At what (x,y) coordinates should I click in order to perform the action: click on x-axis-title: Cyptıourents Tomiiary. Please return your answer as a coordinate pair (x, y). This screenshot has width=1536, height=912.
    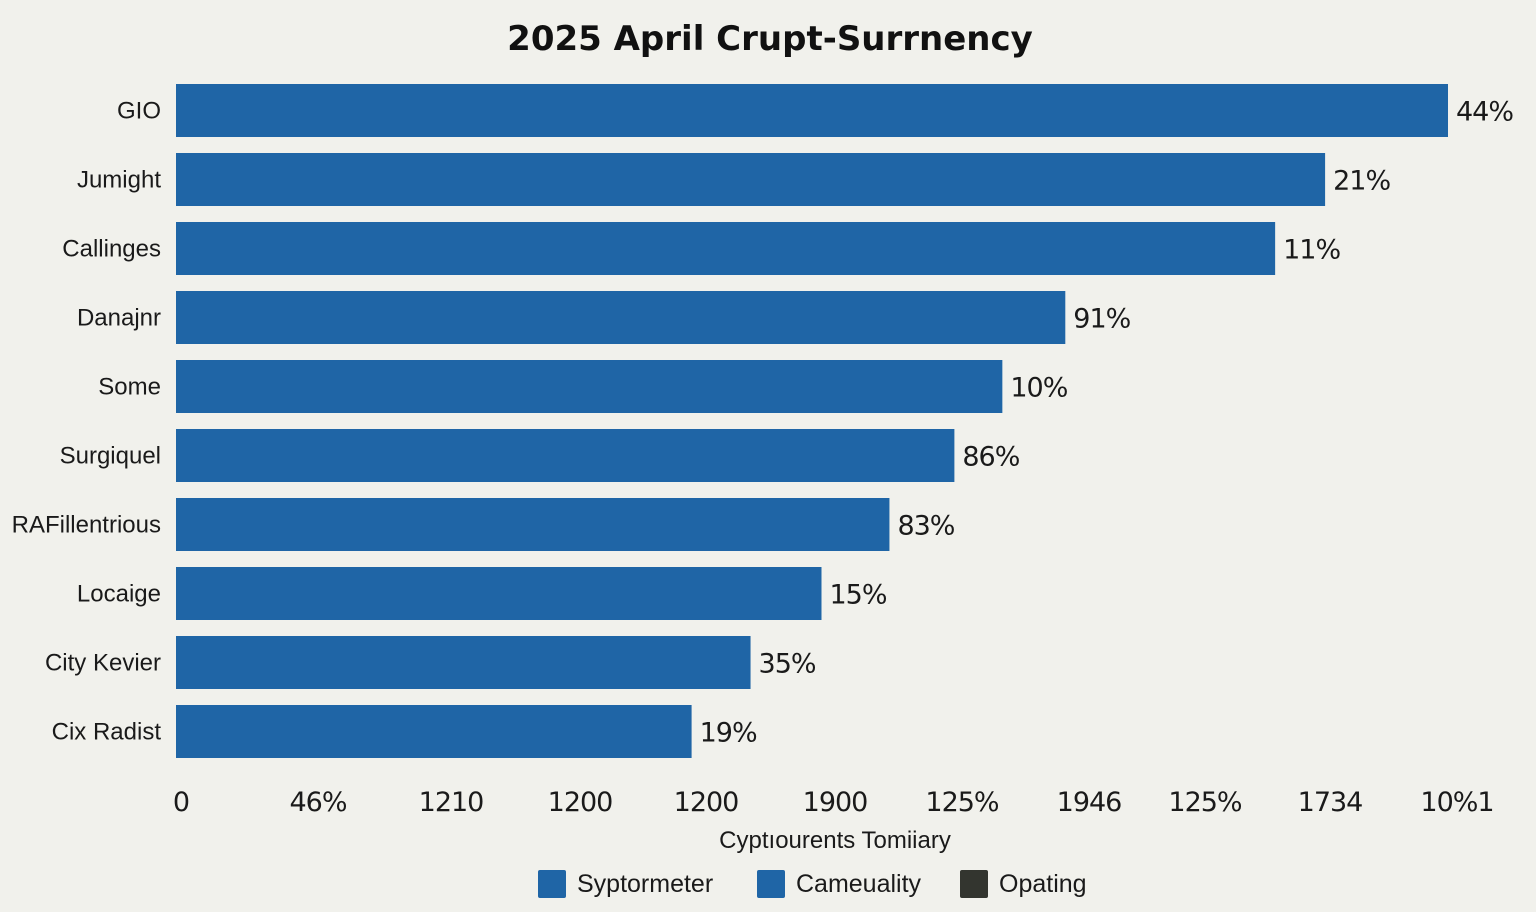
    Looking at the image, I should click on (835, 840).